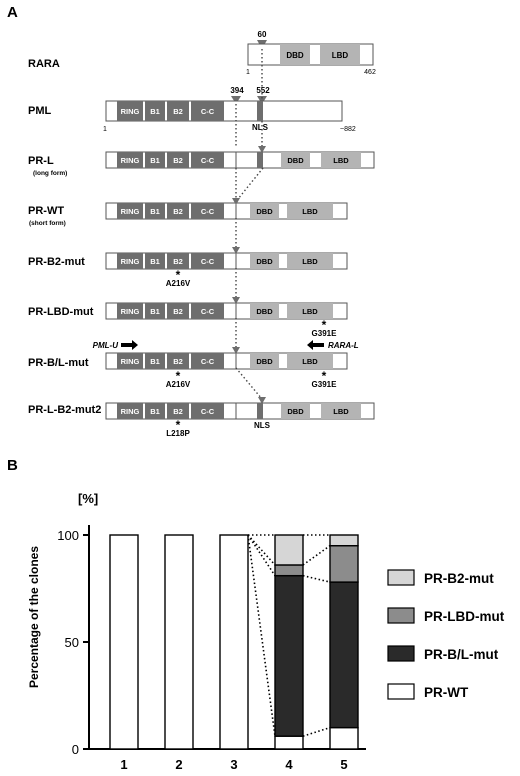 The image size is (520, 776). I want to click on pr-b2-mut-b1-domain, so click(155, 261).